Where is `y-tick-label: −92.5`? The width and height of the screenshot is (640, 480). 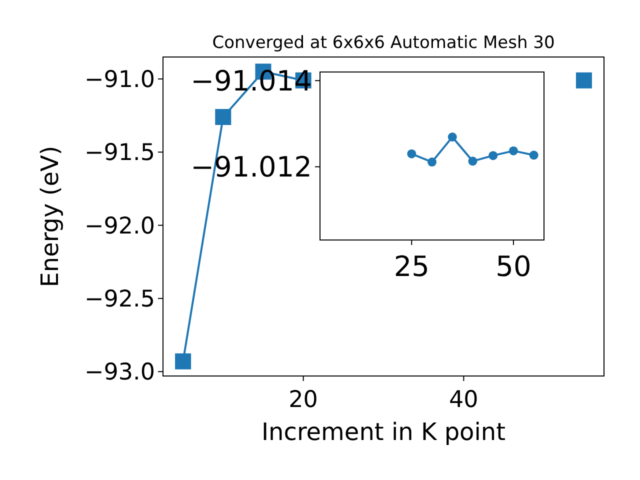
y-tick-label: −92.5 is located at coordinates (119, 299).